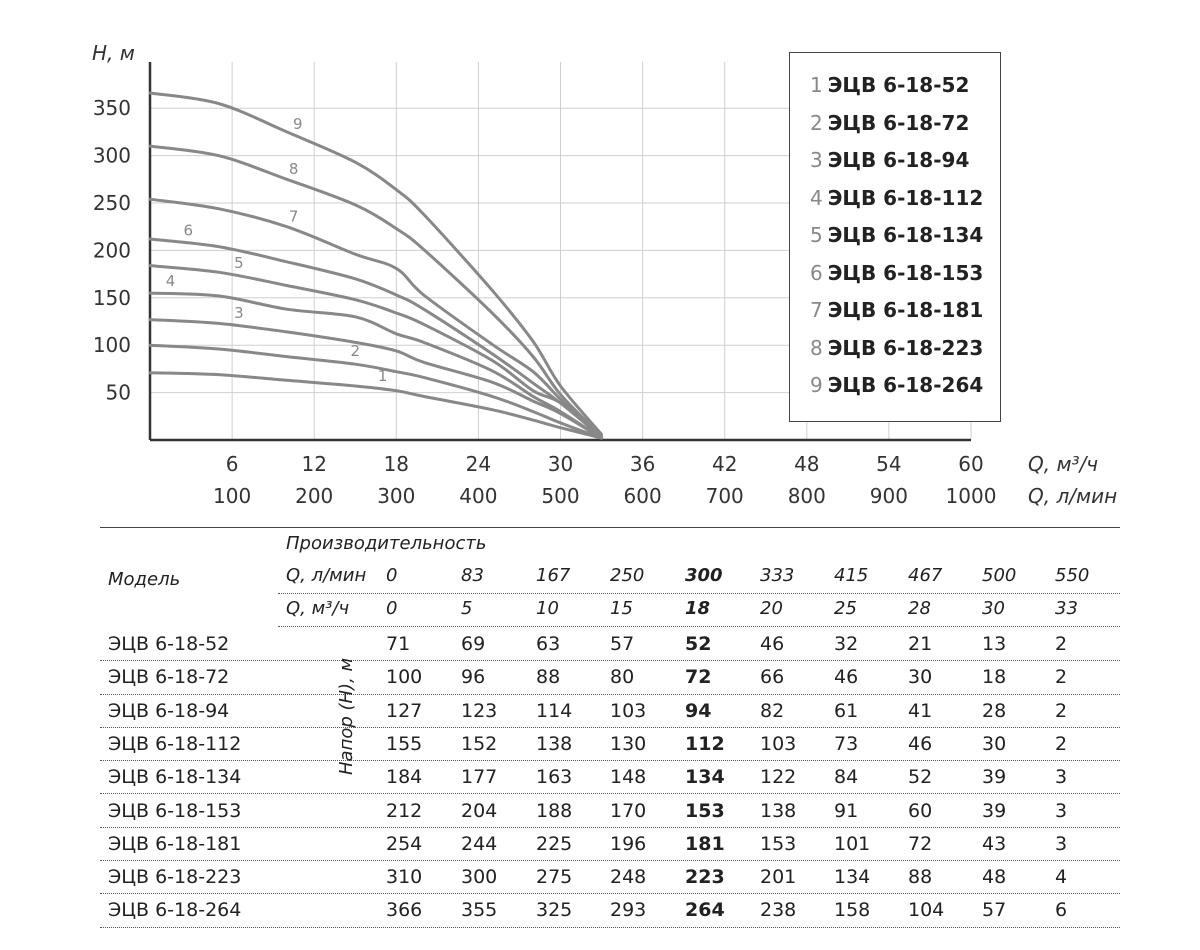  I want to click on table-row: ЭЦВ 6-18-153 212 204 188 170 153 138 91 60 39 3, so click(610, 811).